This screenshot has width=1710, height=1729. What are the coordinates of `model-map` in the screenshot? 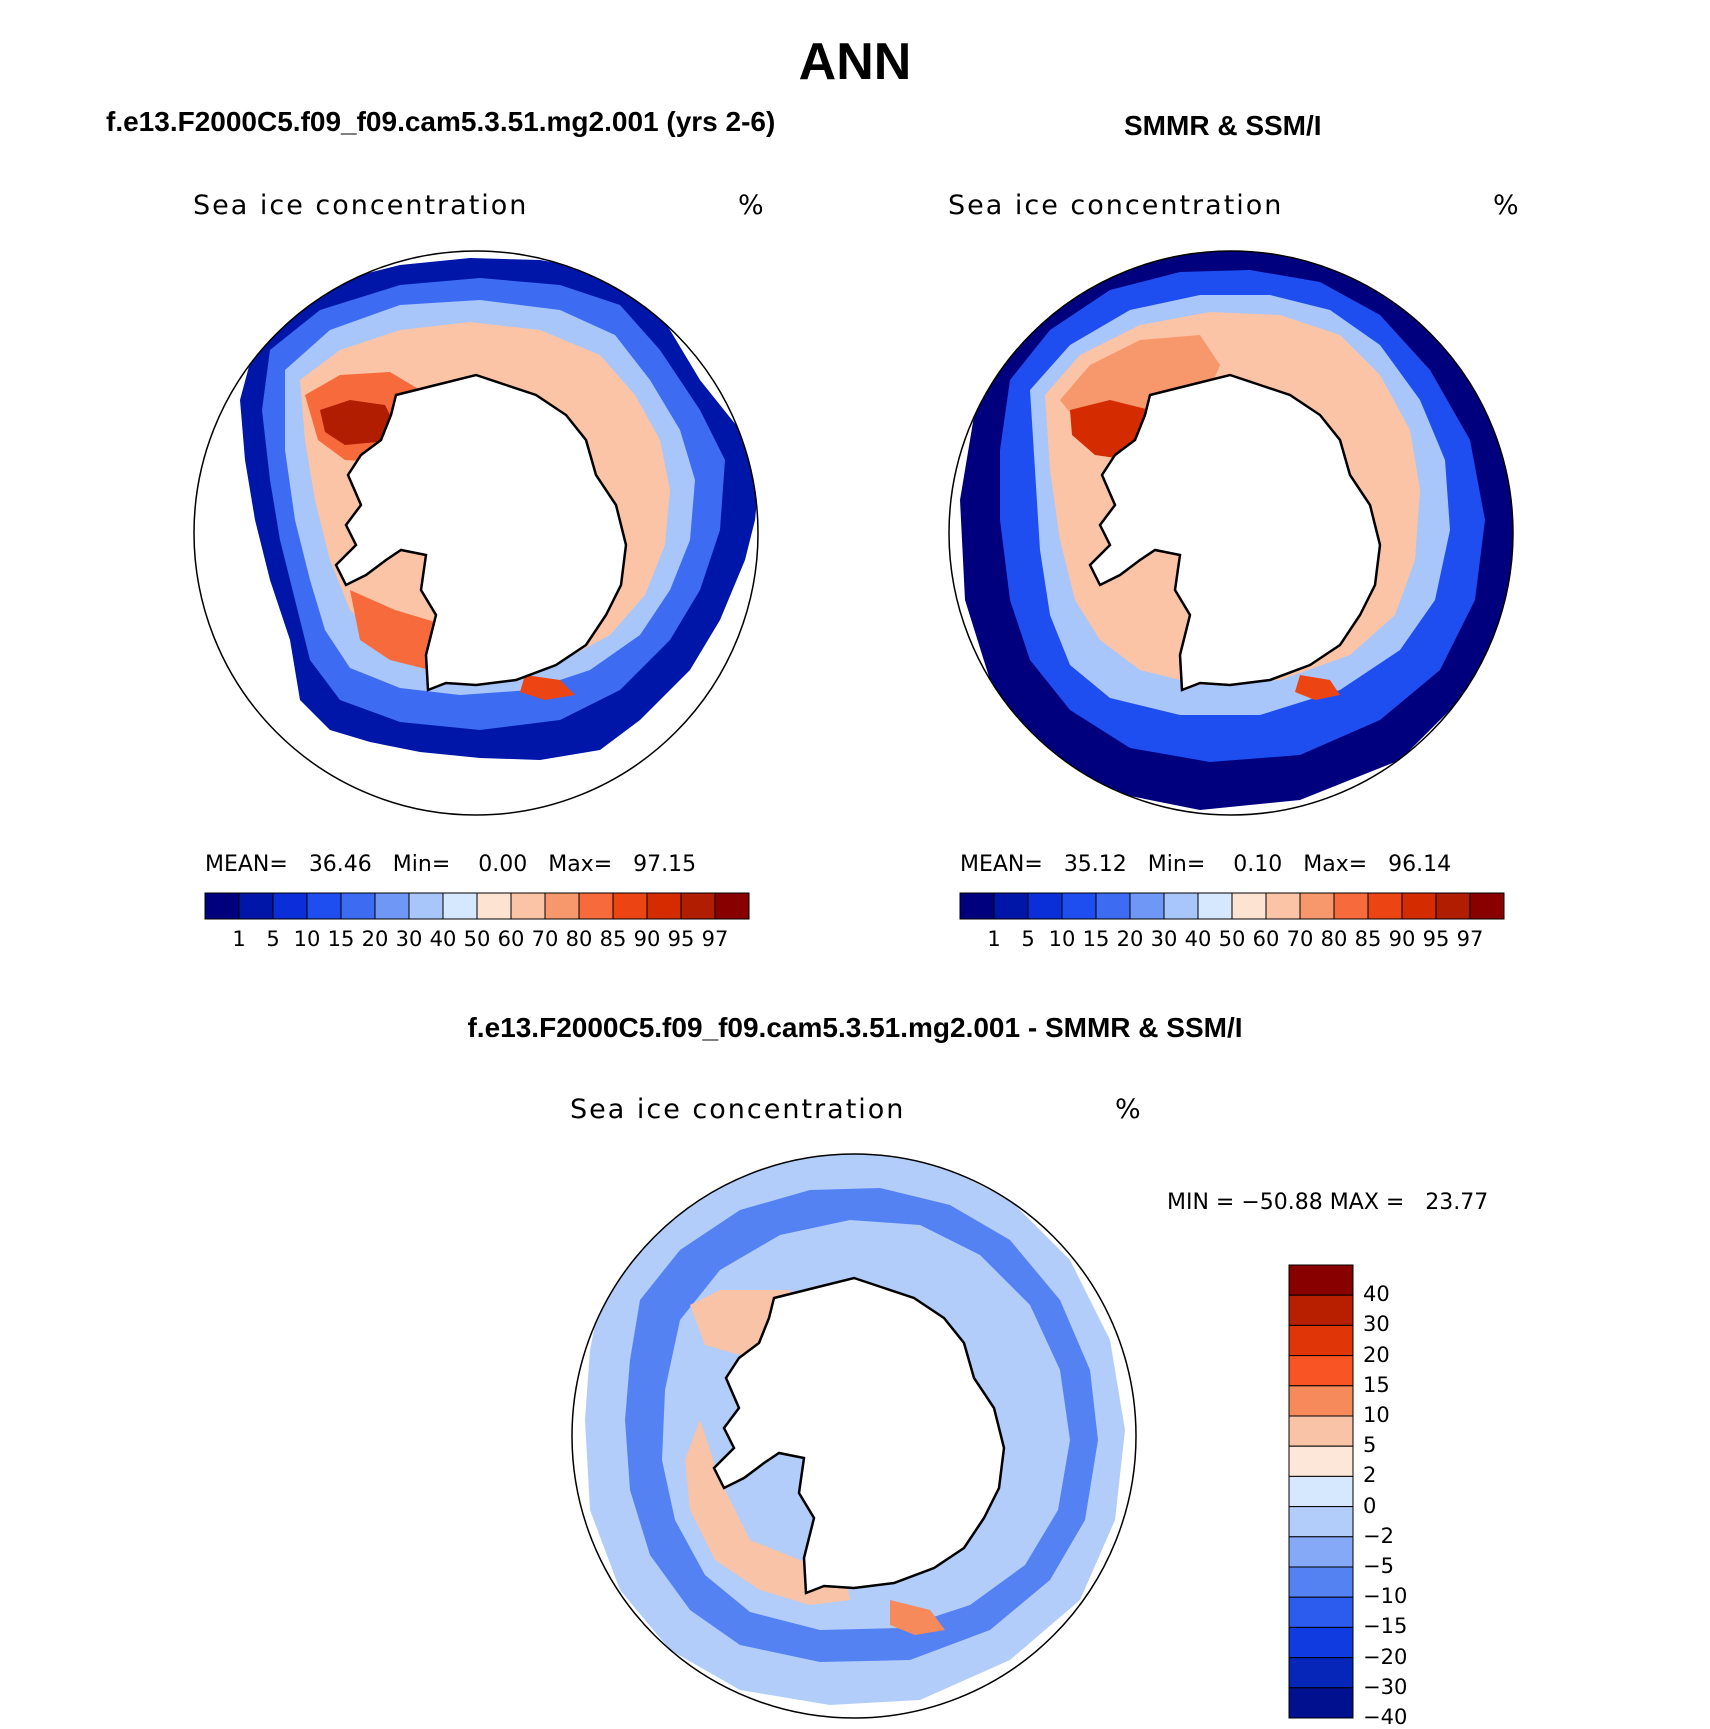 It's located at (476, 533).